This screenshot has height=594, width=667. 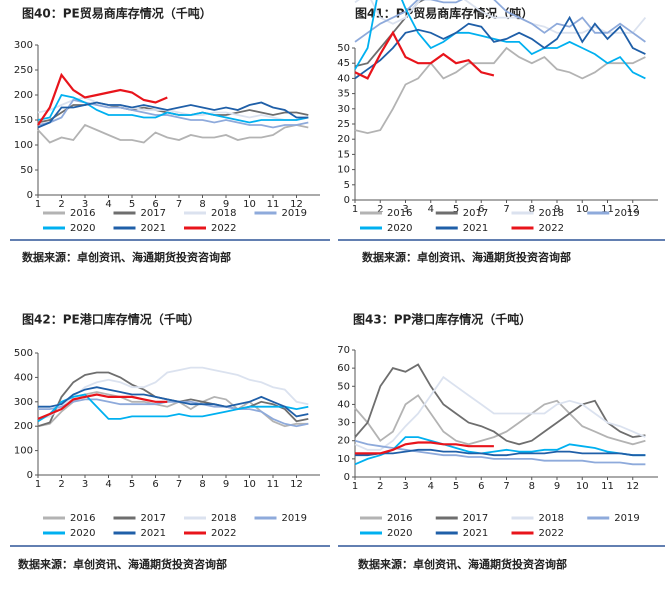 What do you see at coordinates (551, 533) in the screenshot?
I see `legend-label: 2022` at bounding box center [551, 533].